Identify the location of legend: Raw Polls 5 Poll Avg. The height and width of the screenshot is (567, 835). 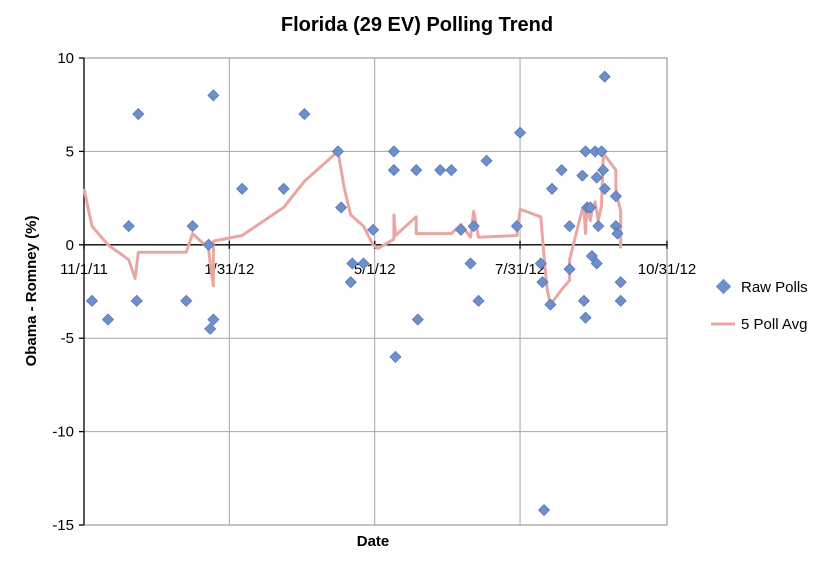
(759, 305).